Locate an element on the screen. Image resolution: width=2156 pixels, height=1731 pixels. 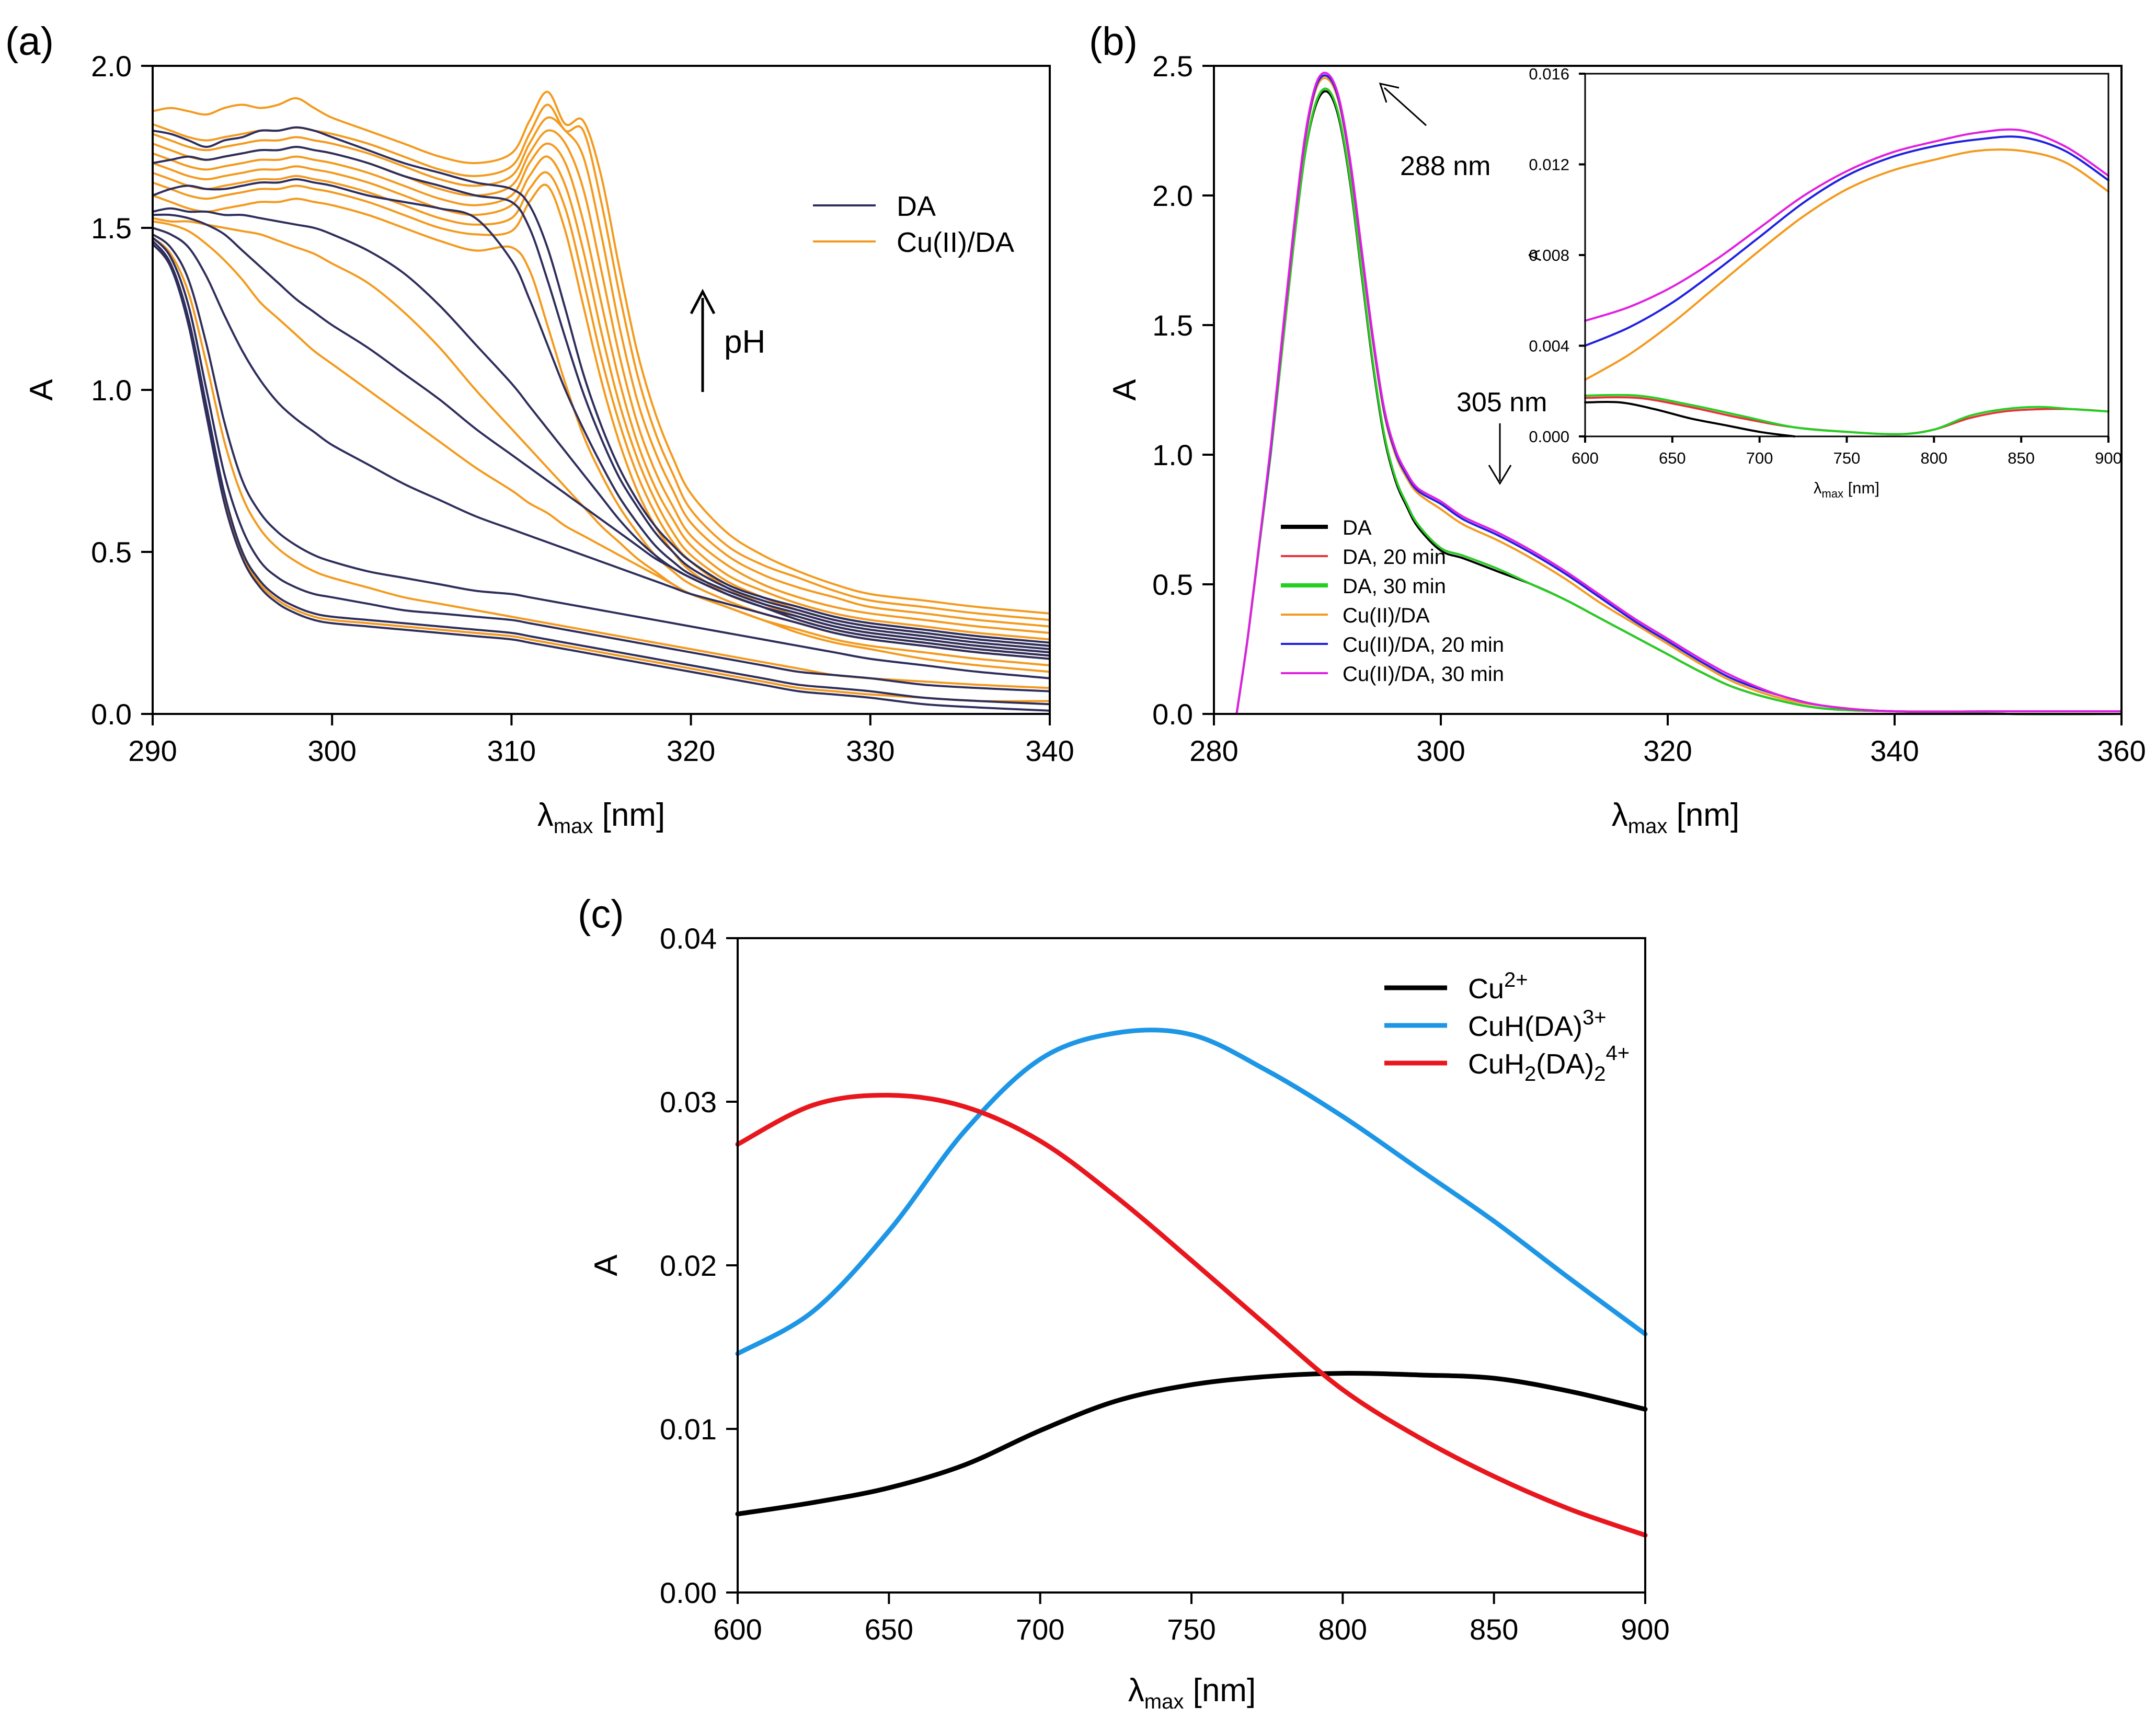
panel-b-y-ticks: 0.0 0.5 1.0 1.5 2.0 2.5 is located at coordinates (1183, 391).